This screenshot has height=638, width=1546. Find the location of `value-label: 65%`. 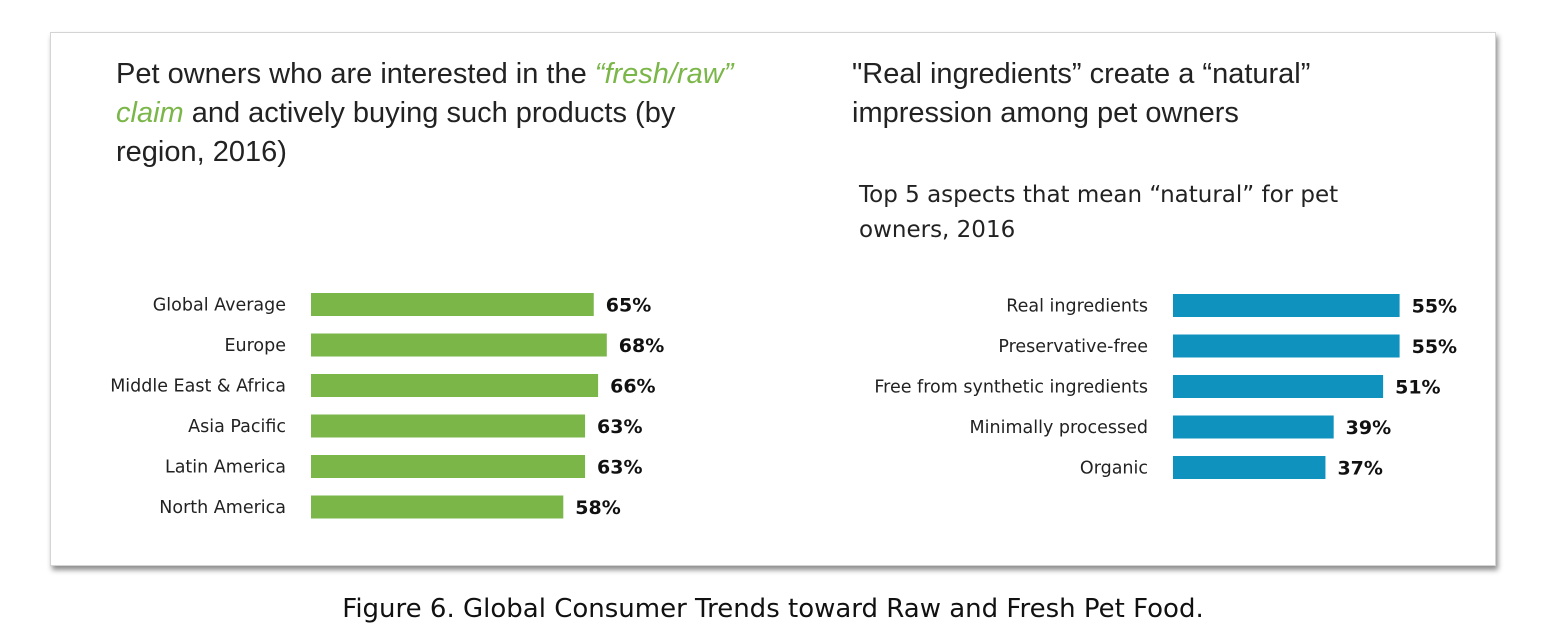

value-label: 65% is located at coordinates (628, 306).